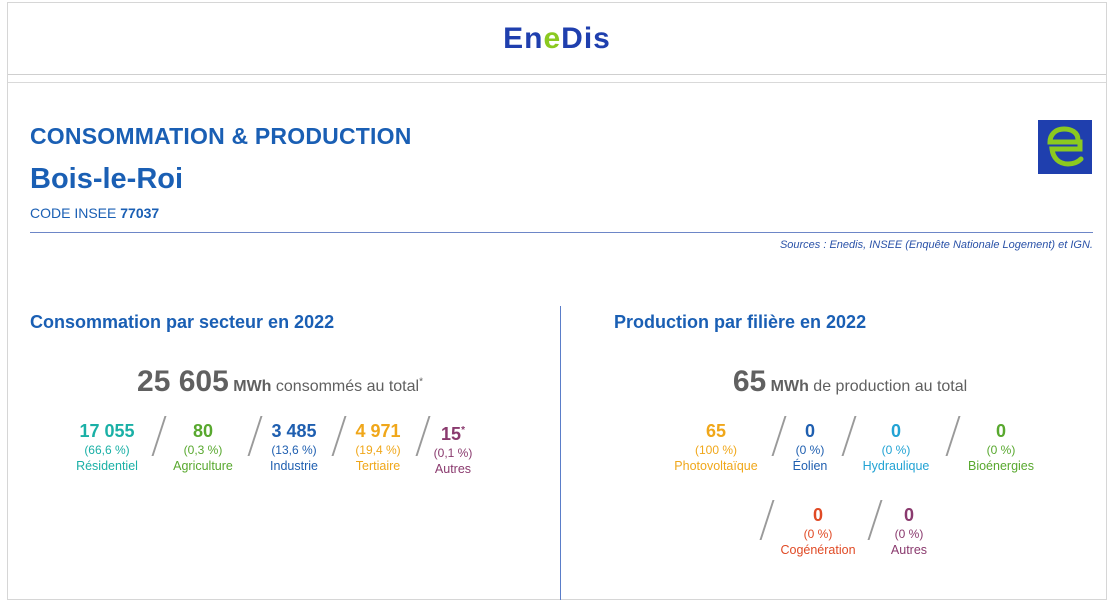 The width and height of the screenshot is (1113, 608). What do you see at coordinates (378, 447) in the screenshot?
I see `consumption-tertiaire: 4 971 (19,4 %) Tertiaire` at bounding box center [378, 447].